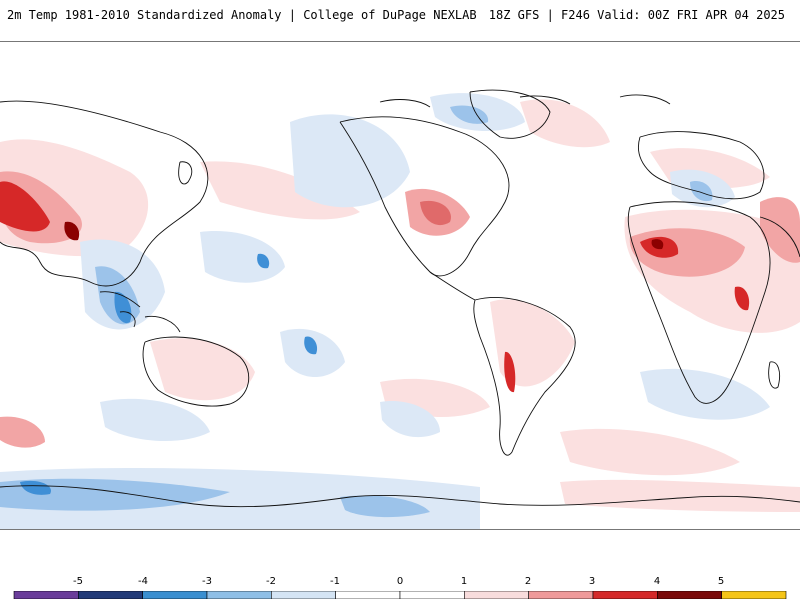  I want to click on cool-tropical-spot, so click(311, 345).